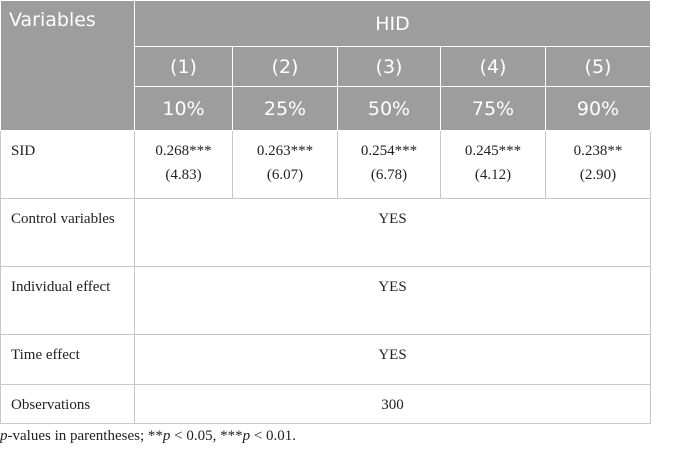 The height and width of the screenshot is (456, 675). What do you see at coordinates (389, 175) in the screenshot?
I see `t-statistic: (6.78)` at bounding box center [389, 175].